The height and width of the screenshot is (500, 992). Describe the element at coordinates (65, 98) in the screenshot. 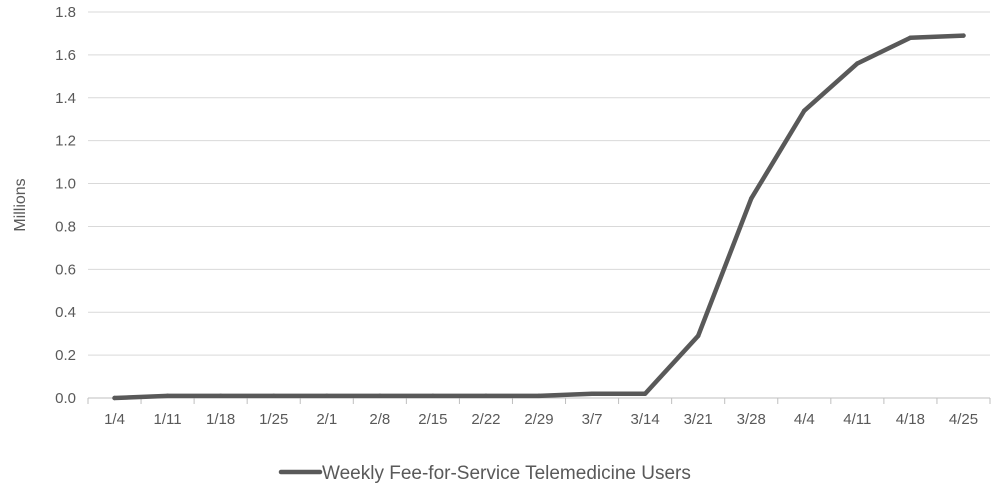

I see `y-tick-label: 1.4` at that location.